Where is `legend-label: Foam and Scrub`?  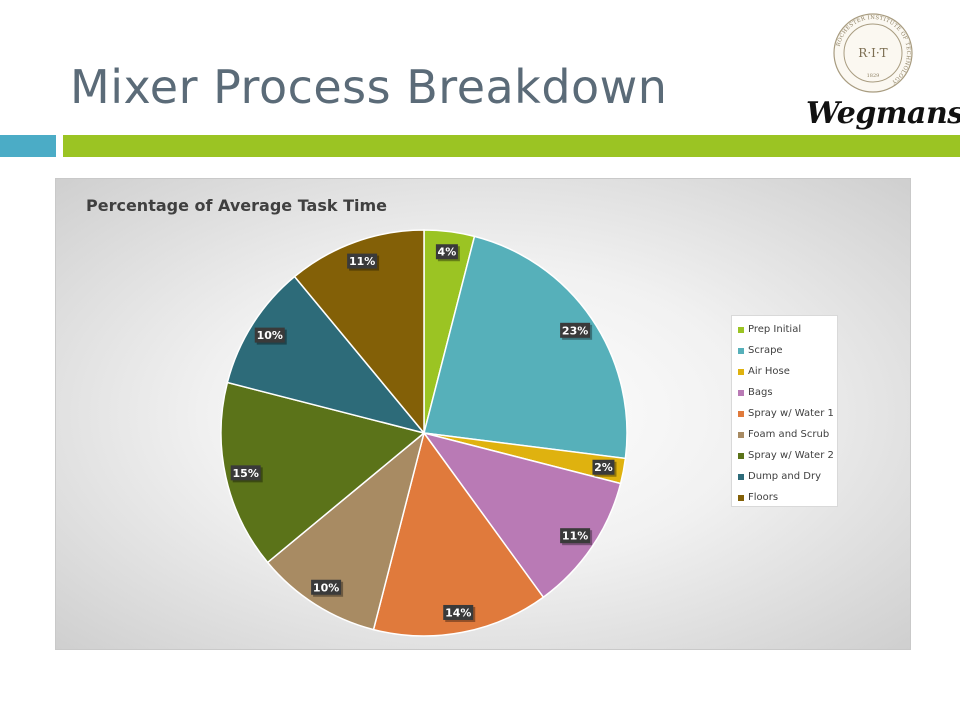 legend-label: Foam and Scrub is located at coordinates (789, 434).